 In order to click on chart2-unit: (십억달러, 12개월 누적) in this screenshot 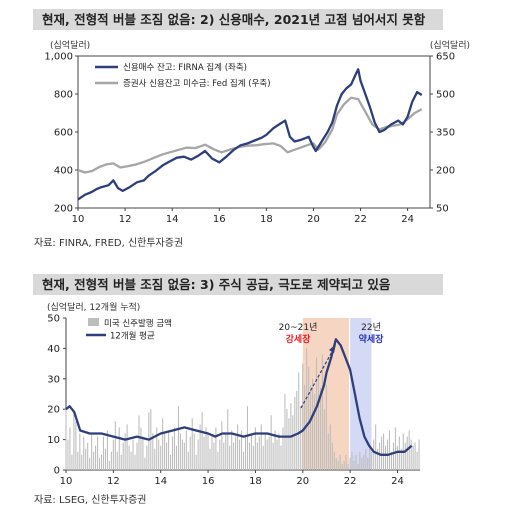, I will do `click(93, 307)`.